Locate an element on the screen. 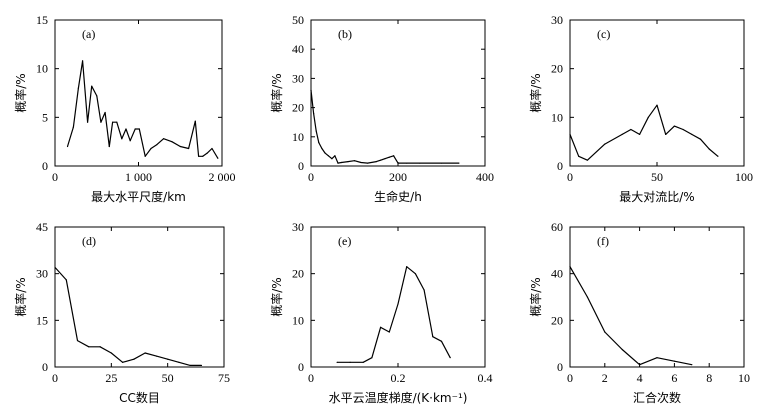 The image size is (778, 411). y-tick-label: 15 is located at coordinates (42, 20).